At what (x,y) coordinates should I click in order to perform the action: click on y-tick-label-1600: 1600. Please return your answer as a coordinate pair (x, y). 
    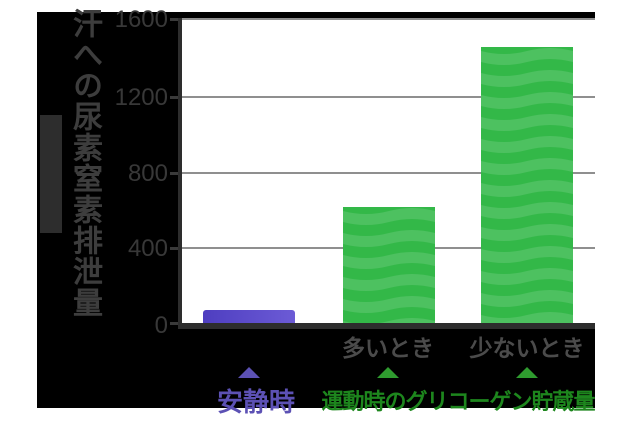
    Looking at the image, I should click on (141, 19).